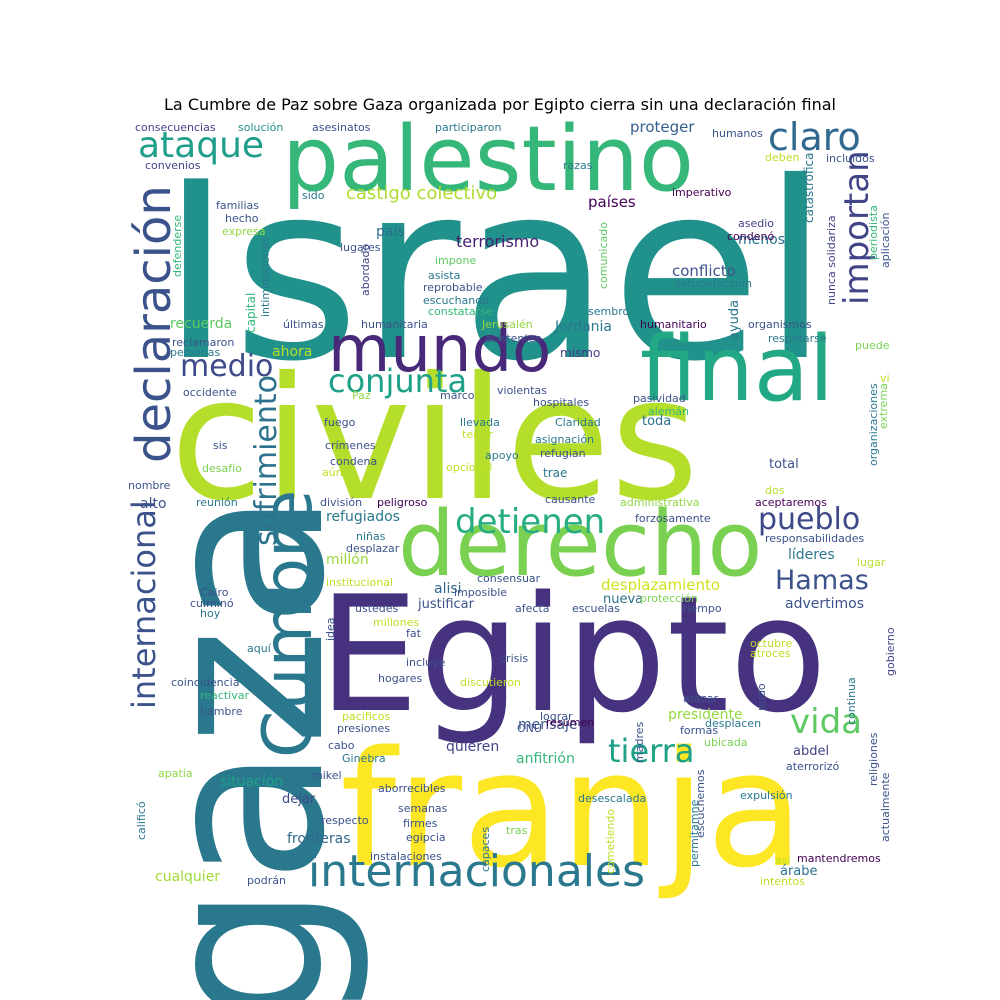 The height and width of the screenshot is (1000, 1000). I want to click on cloud-word-franja: franja, so click(572, 809).